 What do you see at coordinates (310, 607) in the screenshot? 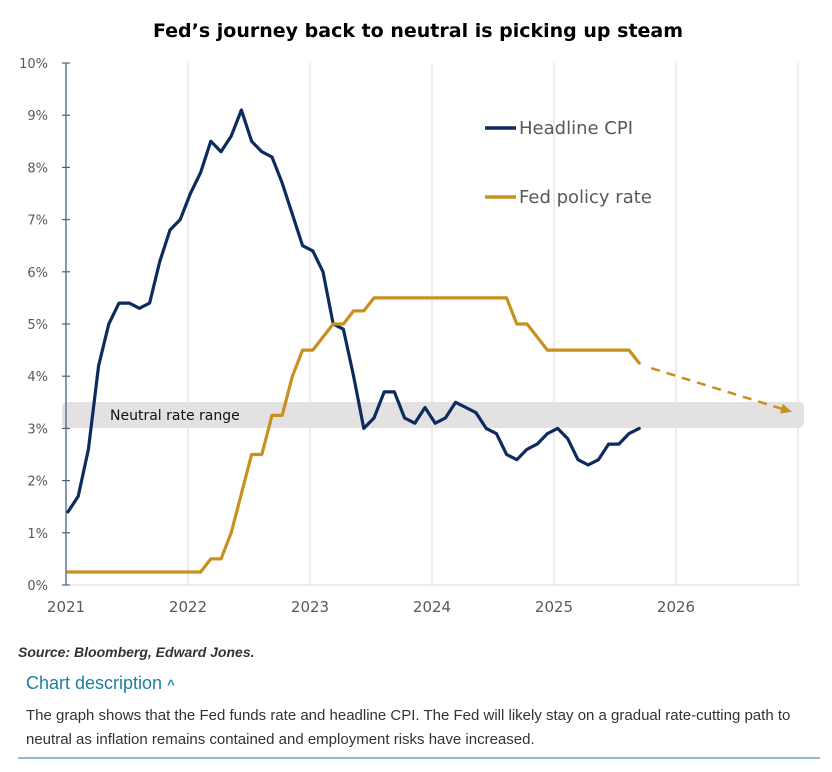
I see `x-tick-label: 2023` at bounding box center [310, 607].